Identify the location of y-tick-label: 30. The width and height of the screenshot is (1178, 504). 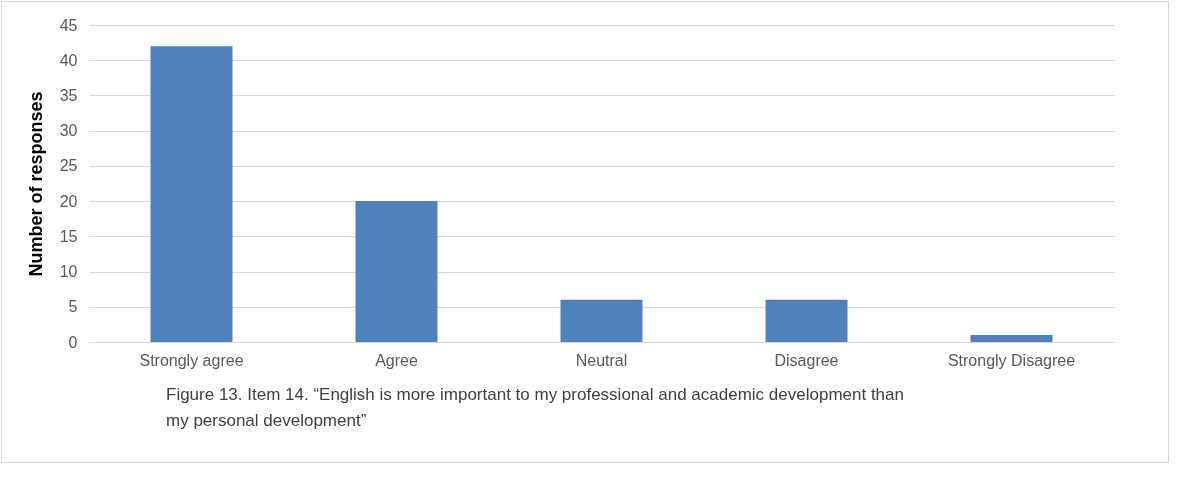
(68, 131).